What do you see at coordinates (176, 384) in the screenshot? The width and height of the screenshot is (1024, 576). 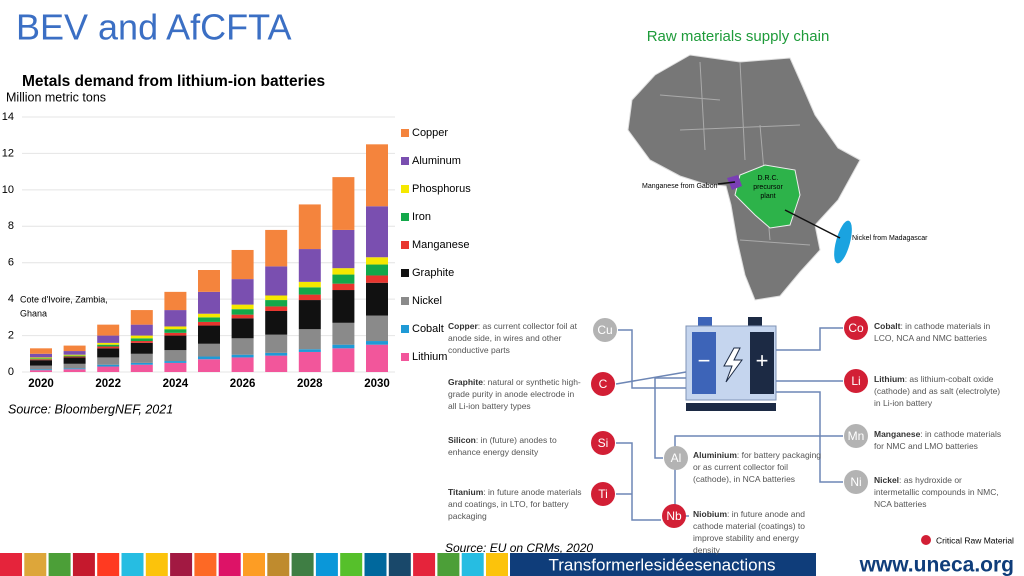 I see `x-tick-label: 2024` at bounding box center [176, 384].